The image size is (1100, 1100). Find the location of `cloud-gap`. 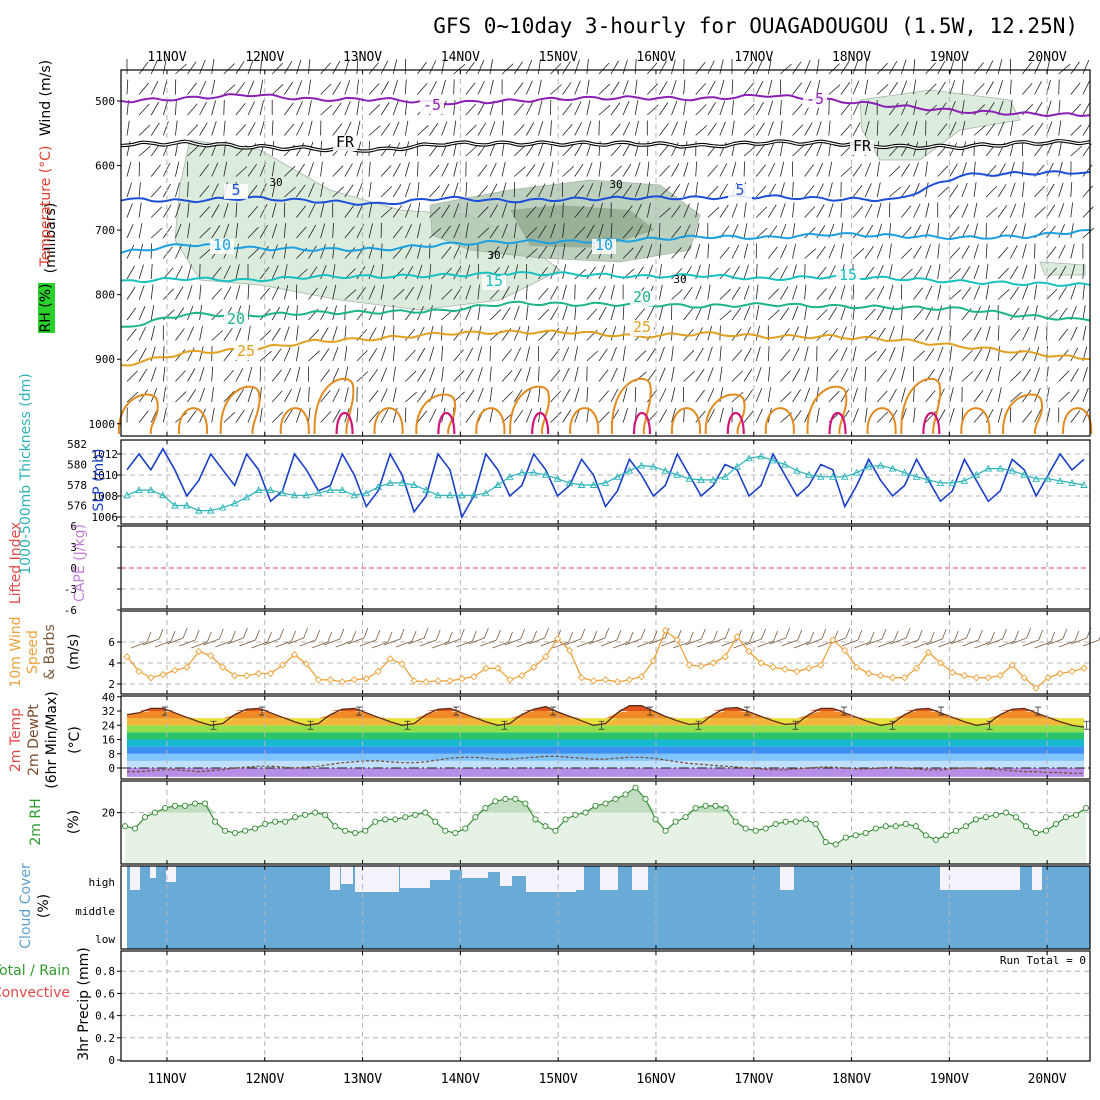

cloud-gap is located at coordinates (551, 879).